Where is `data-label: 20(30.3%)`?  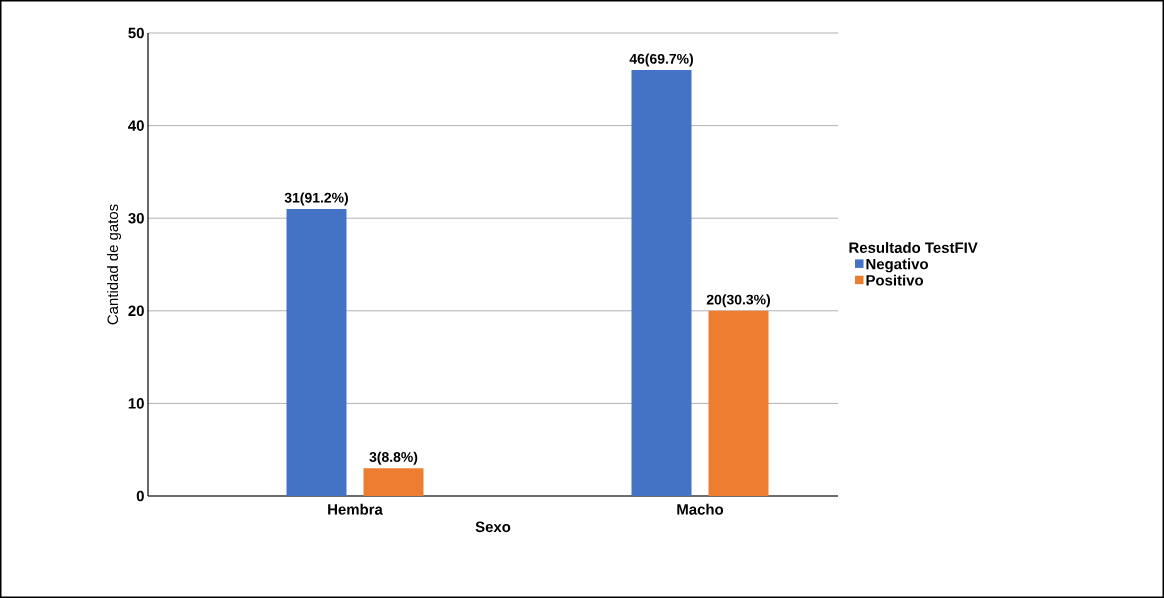
data-label: 20(30.3%) is located at coordinates (738, 301).